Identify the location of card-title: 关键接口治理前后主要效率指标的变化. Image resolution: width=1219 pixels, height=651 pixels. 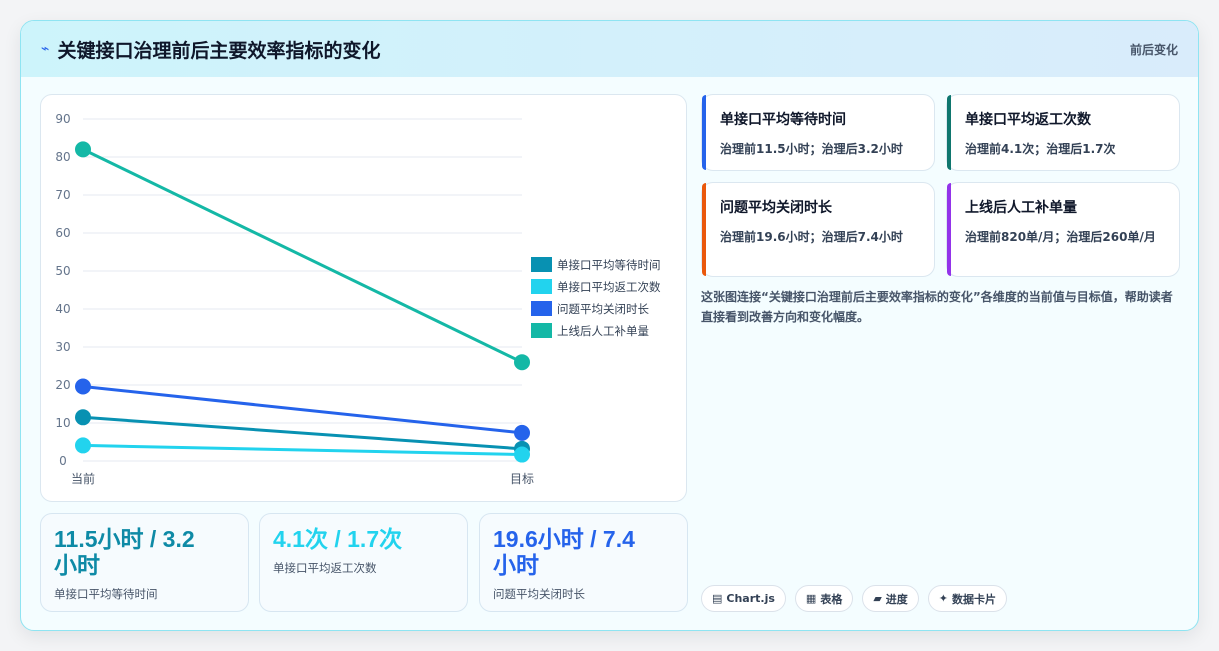
(219, 50).